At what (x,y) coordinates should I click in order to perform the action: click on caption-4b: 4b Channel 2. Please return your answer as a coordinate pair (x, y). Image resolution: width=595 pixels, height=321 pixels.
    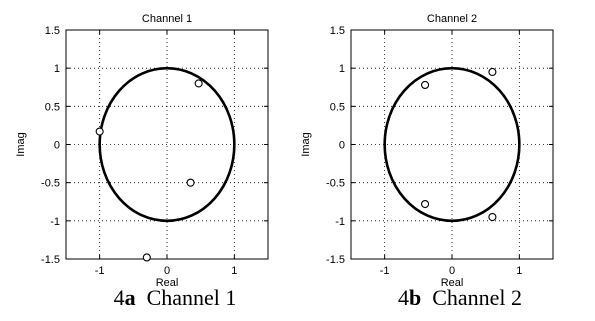
    Looking at the image, I should click on (460, 298).